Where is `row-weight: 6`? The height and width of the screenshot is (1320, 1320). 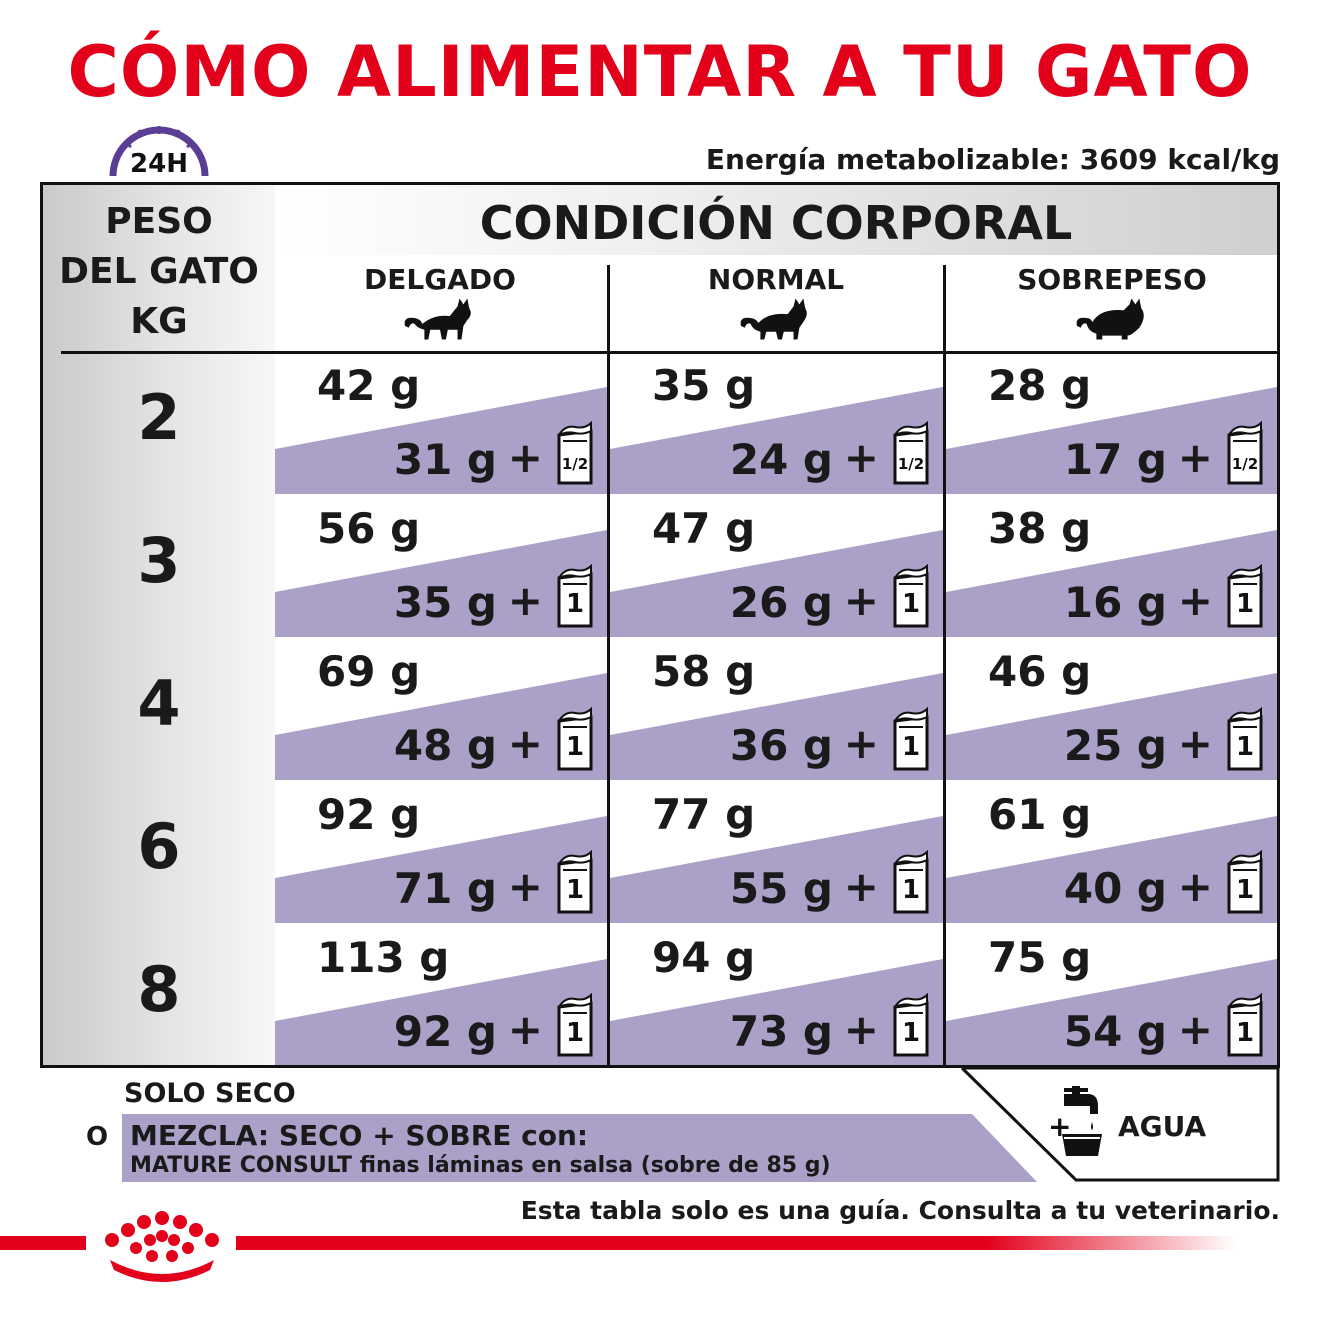
row-weight: 6 is located at coordinates (159, 846).